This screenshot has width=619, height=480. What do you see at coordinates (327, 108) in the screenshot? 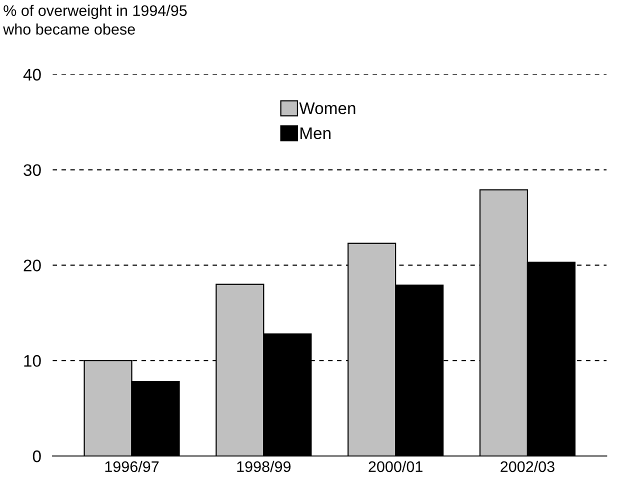
I see `legend-label: Women` at bounding box center [327, 108].